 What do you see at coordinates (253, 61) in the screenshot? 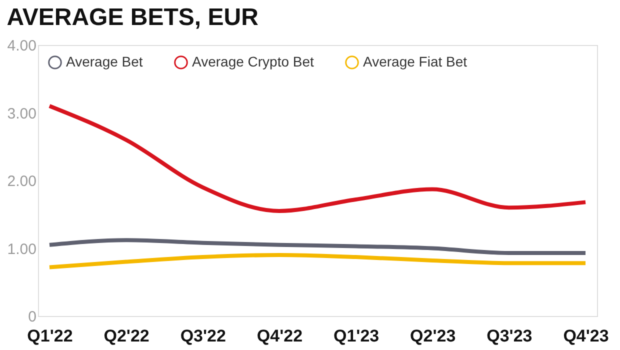
I see `legend-label: Average Crypto Bet` at bounding box center [253, 61].